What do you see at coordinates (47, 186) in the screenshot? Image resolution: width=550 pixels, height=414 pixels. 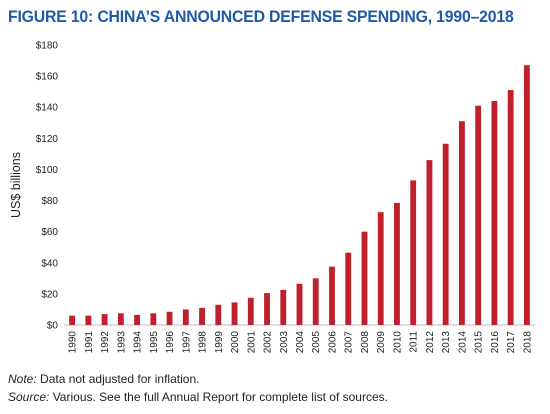 I see `y-axis-ticks: $0 $20 $40 $60 $80 $100 $120 $140 $160 $180` at bounding box center [47, 186].